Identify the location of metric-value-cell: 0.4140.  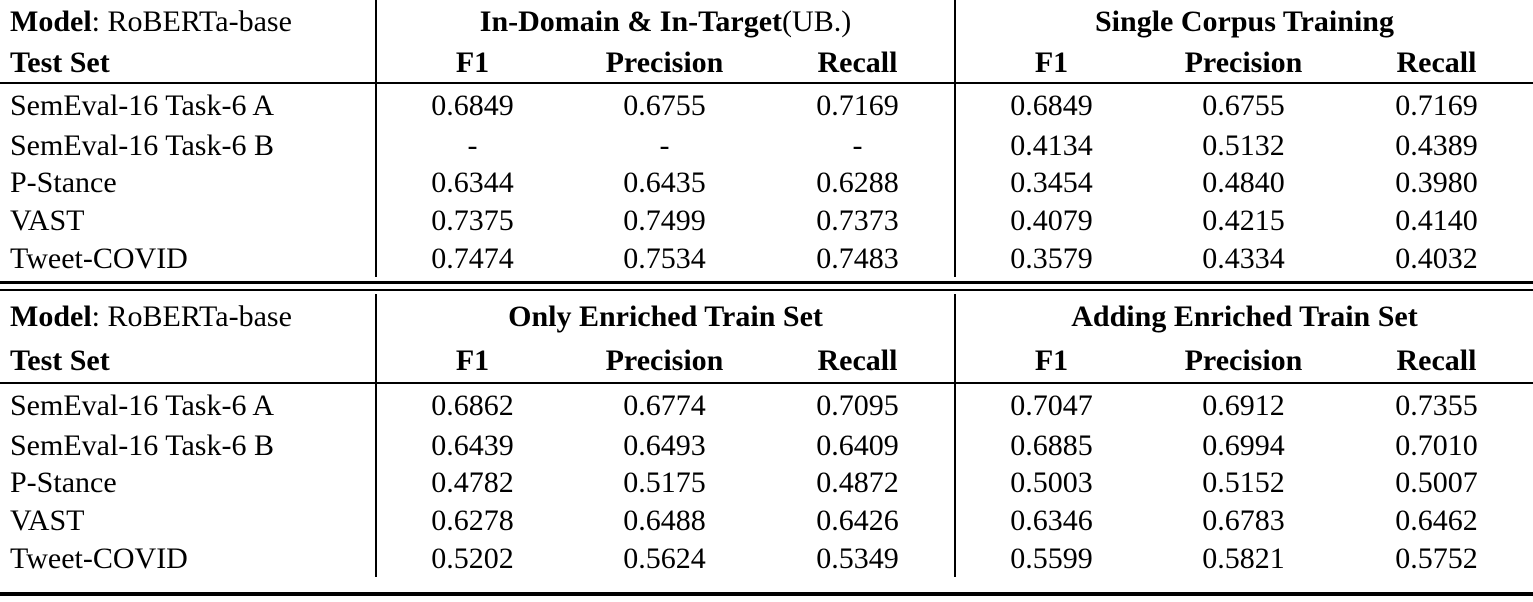
(1436, 220).